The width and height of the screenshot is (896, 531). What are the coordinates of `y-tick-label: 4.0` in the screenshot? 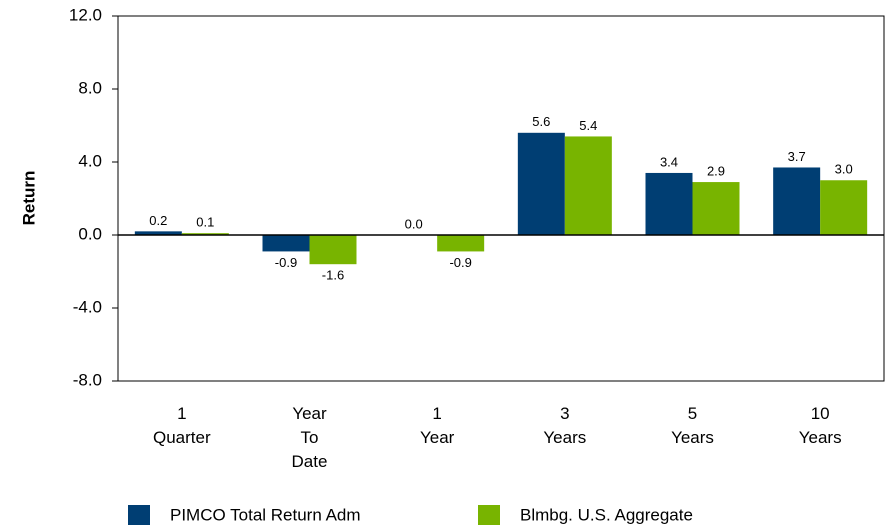 It's located at (90, 160).